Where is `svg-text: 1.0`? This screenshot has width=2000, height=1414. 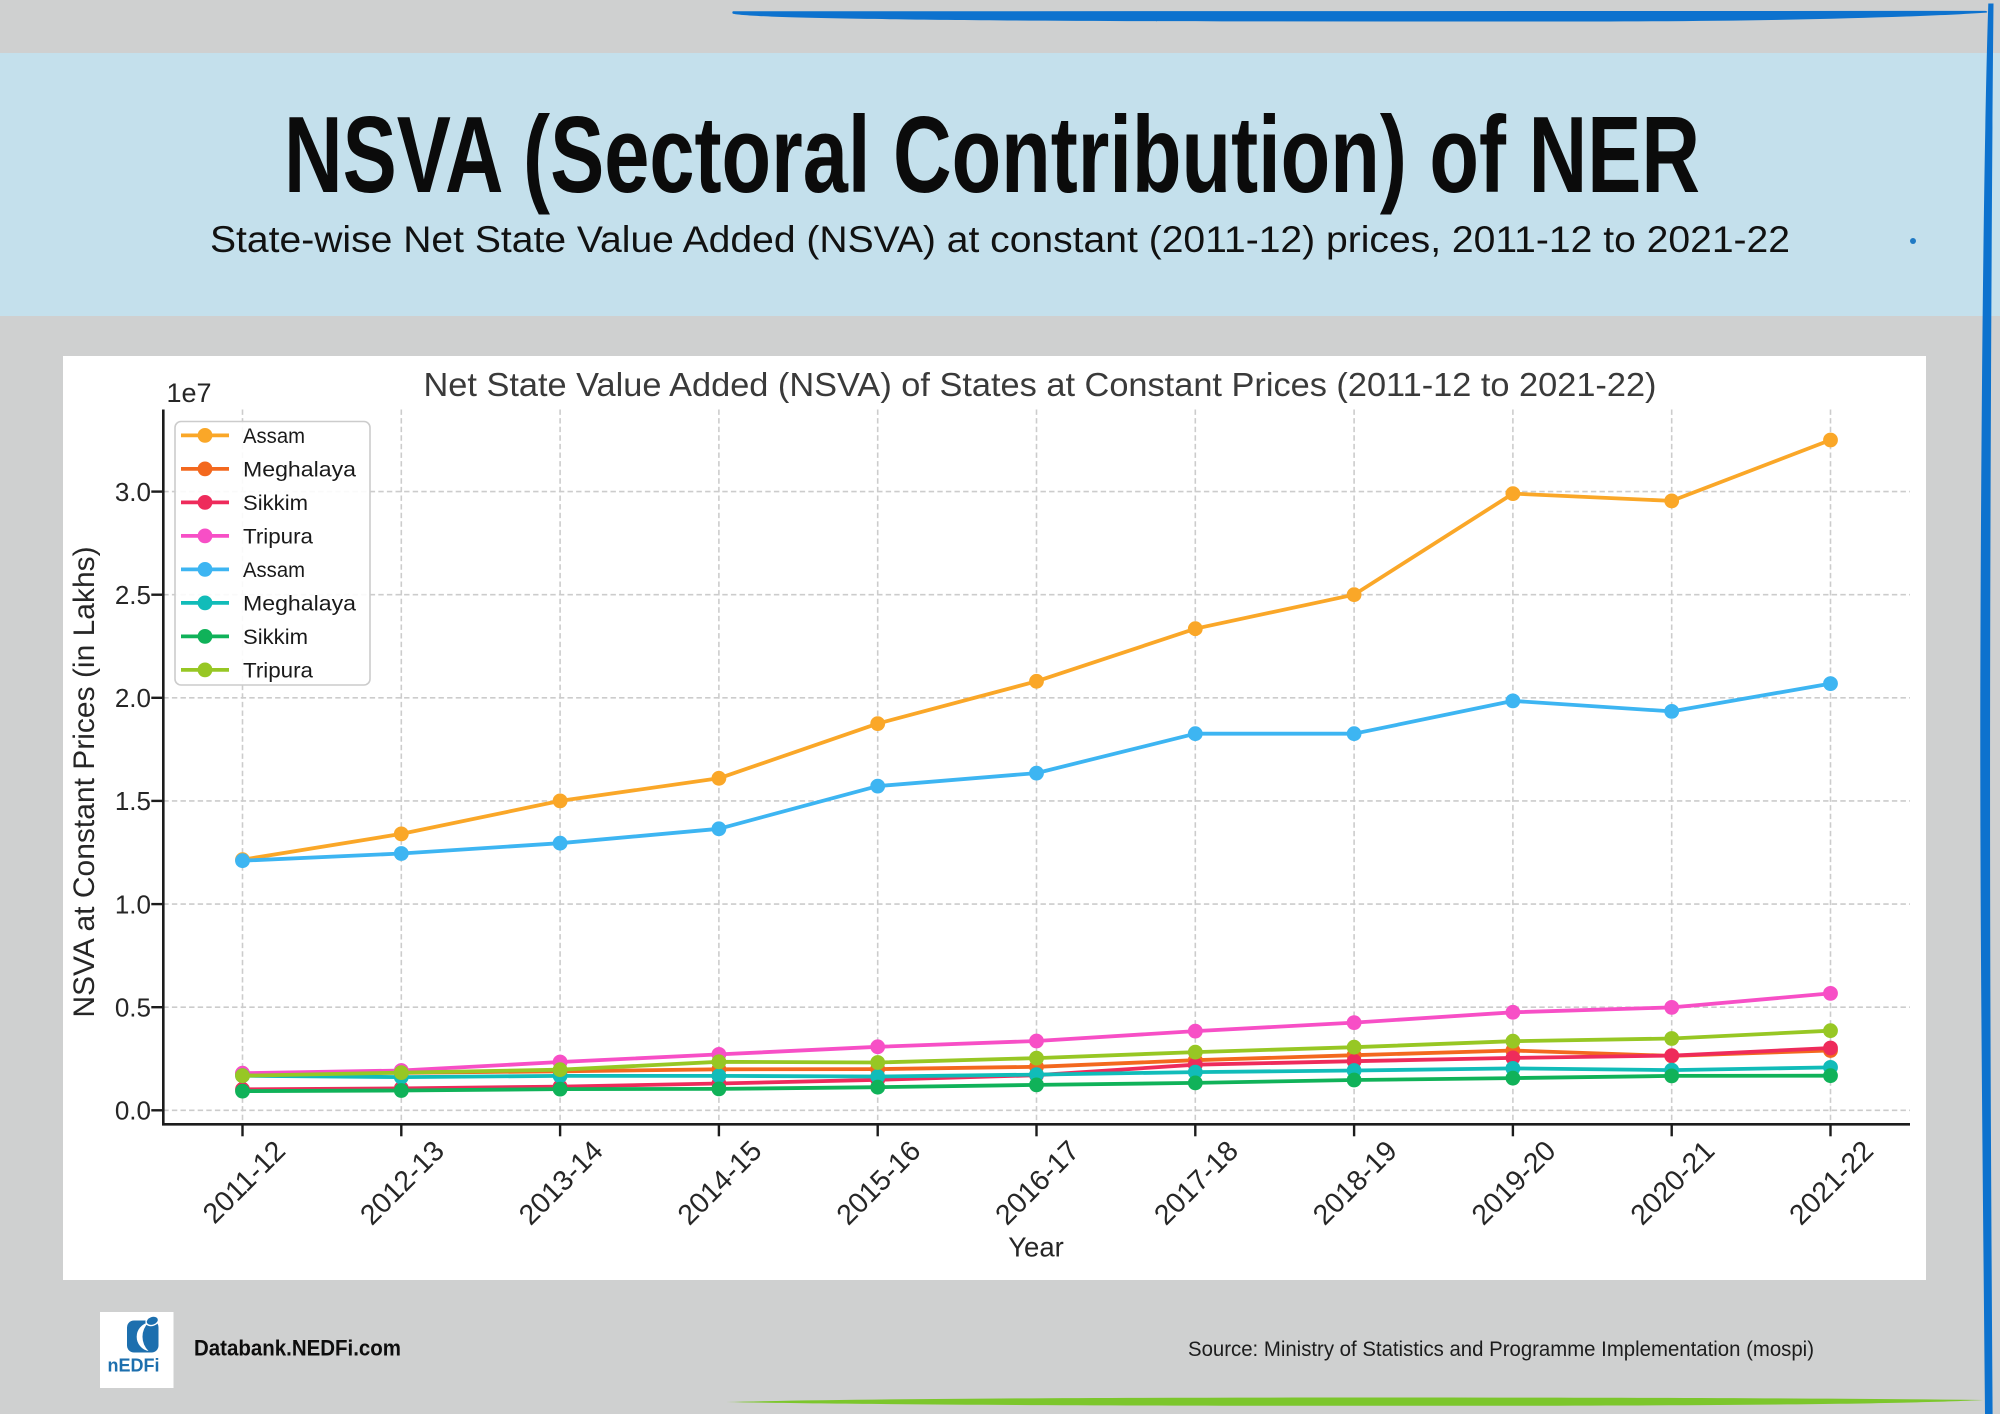
svg-text: 1.0 is located at coordinates (133, 904).